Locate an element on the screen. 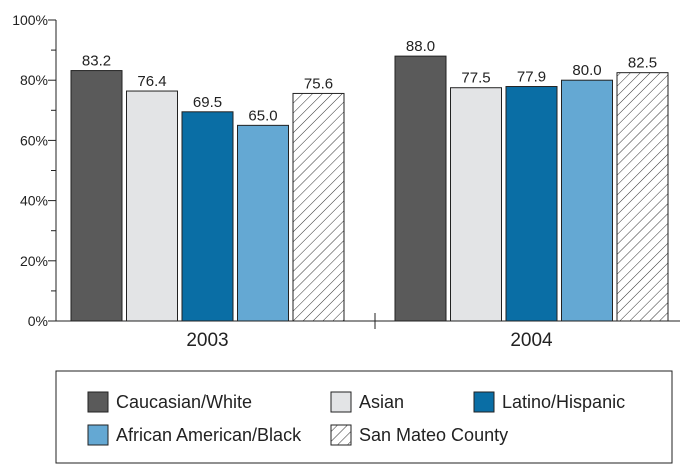  legend-label: Asian is located at coordinates (381, 402).